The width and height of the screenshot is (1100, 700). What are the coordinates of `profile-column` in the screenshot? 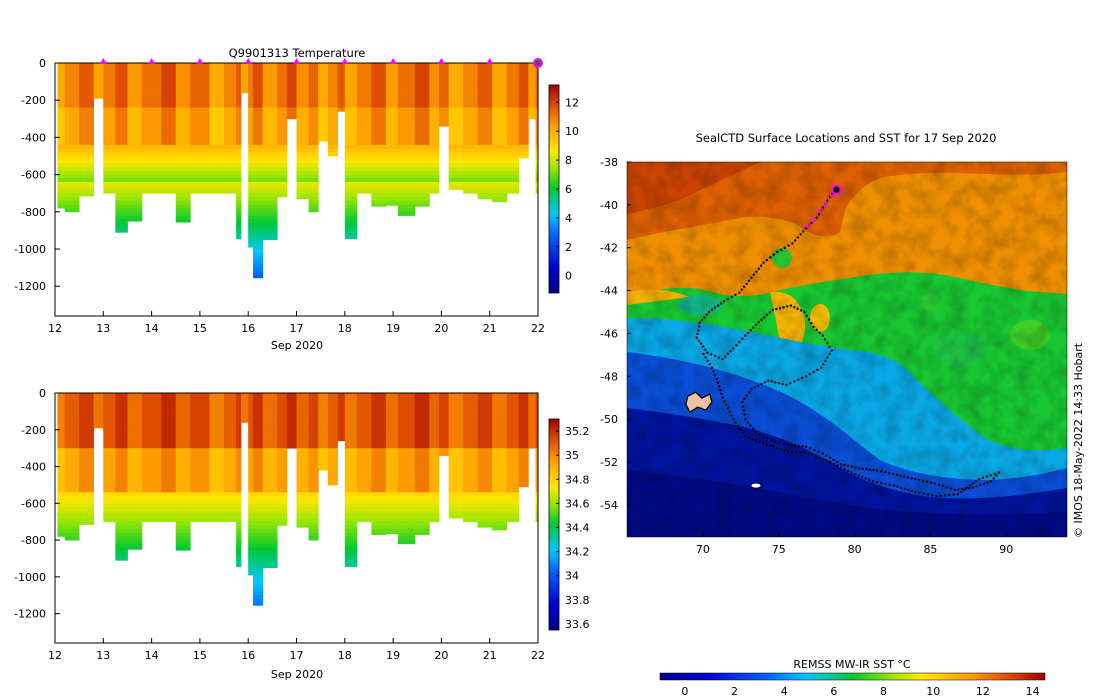 It's located at (536, 128).